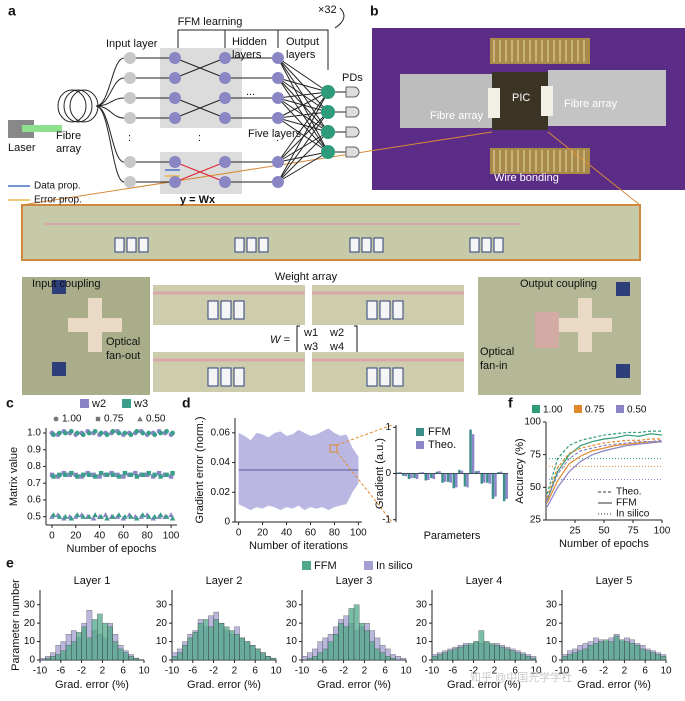  What do you see at coordinates (594, 168) in the screenshot?
I see `zoom-line` at bounding box center [594, 168].